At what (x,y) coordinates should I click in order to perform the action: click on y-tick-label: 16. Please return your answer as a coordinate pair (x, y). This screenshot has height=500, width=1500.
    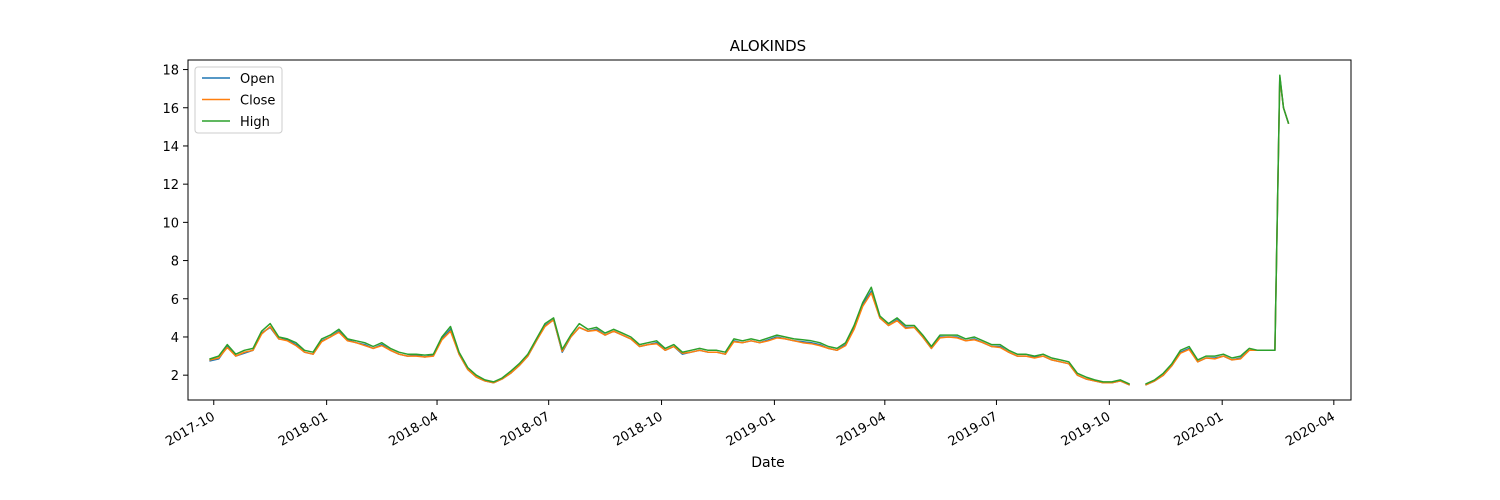
    Looking at the image, I should click on (170, 109).